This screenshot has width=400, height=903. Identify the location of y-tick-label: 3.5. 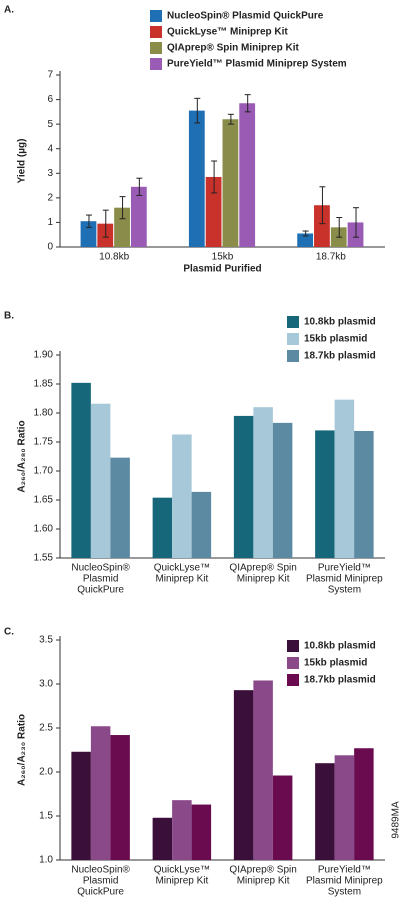
(46, 640).